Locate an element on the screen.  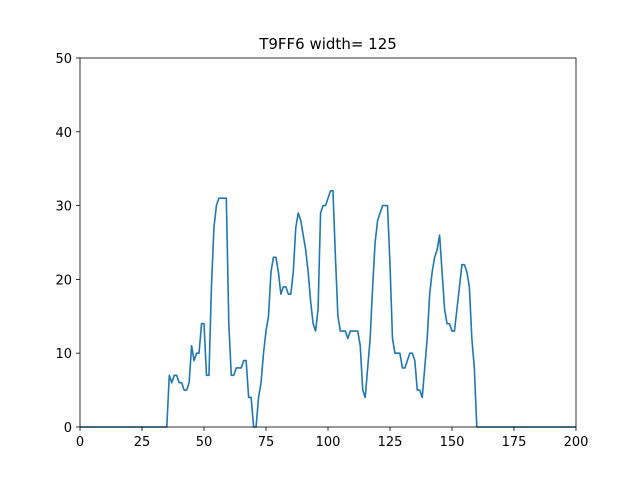
y-tick-label: 0 is located at coordinates (68, 428).